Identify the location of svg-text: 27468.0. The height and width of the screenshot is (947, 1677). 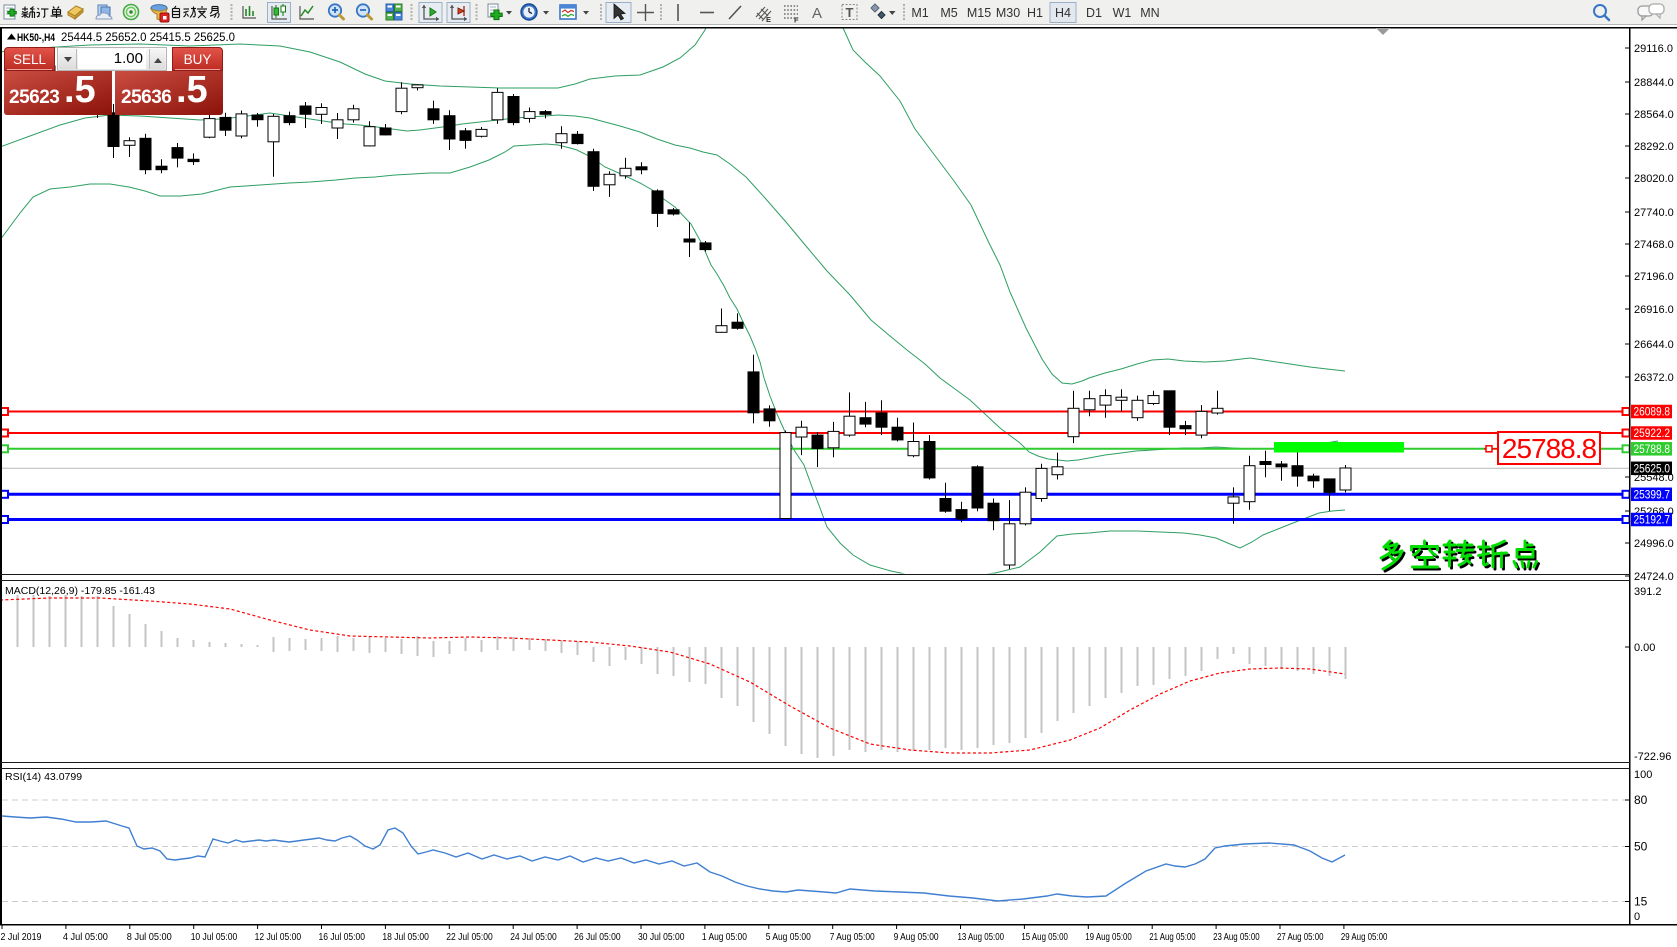
(1654, 245).